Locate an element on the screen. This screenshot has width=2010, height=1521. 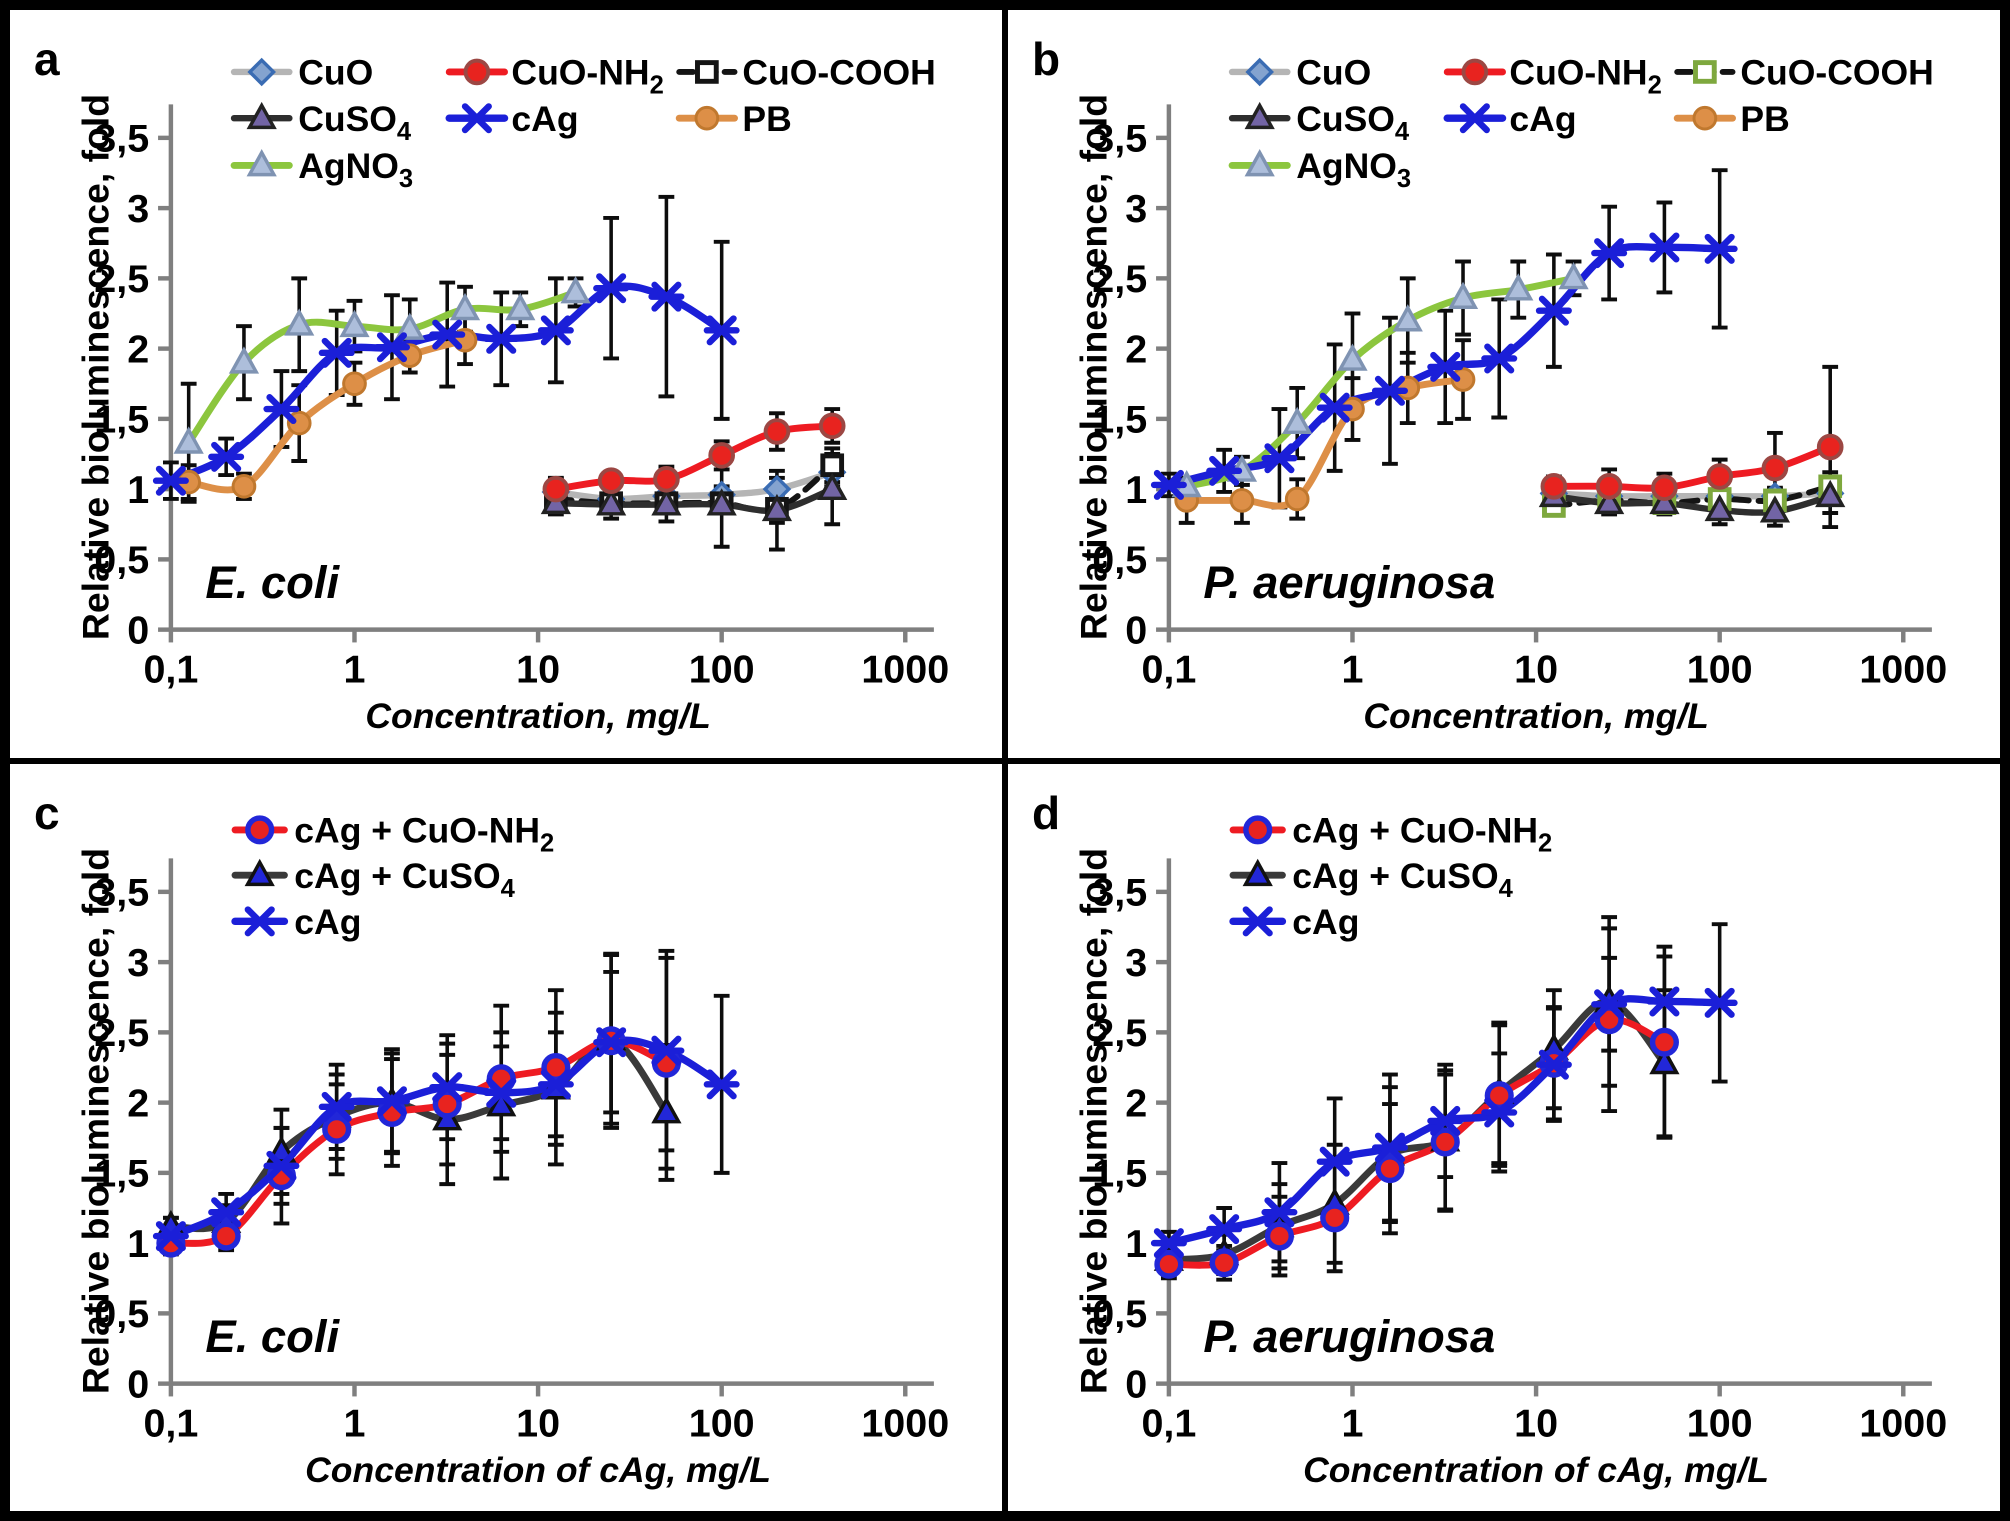
legend-label-CuSO4: CuSO4 is located at coordinates (1353, 122).